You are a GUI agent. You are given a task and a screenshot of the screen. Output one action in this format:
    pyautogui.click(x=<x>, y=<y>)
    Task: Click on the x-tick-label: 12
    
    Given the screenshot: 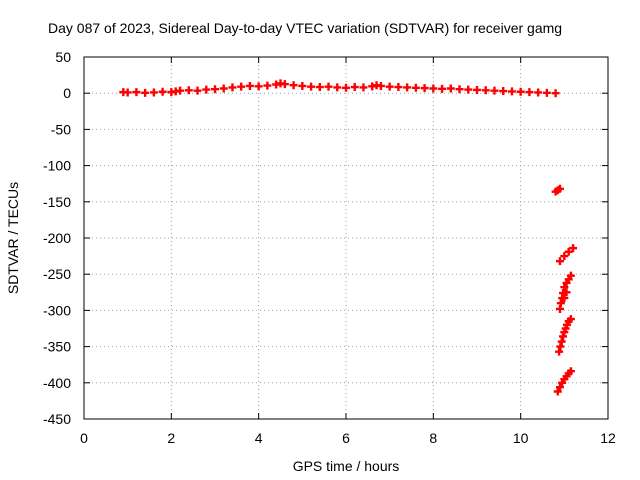 What is the action you would take?
    pyautogui.click(x=608, y=438)
    